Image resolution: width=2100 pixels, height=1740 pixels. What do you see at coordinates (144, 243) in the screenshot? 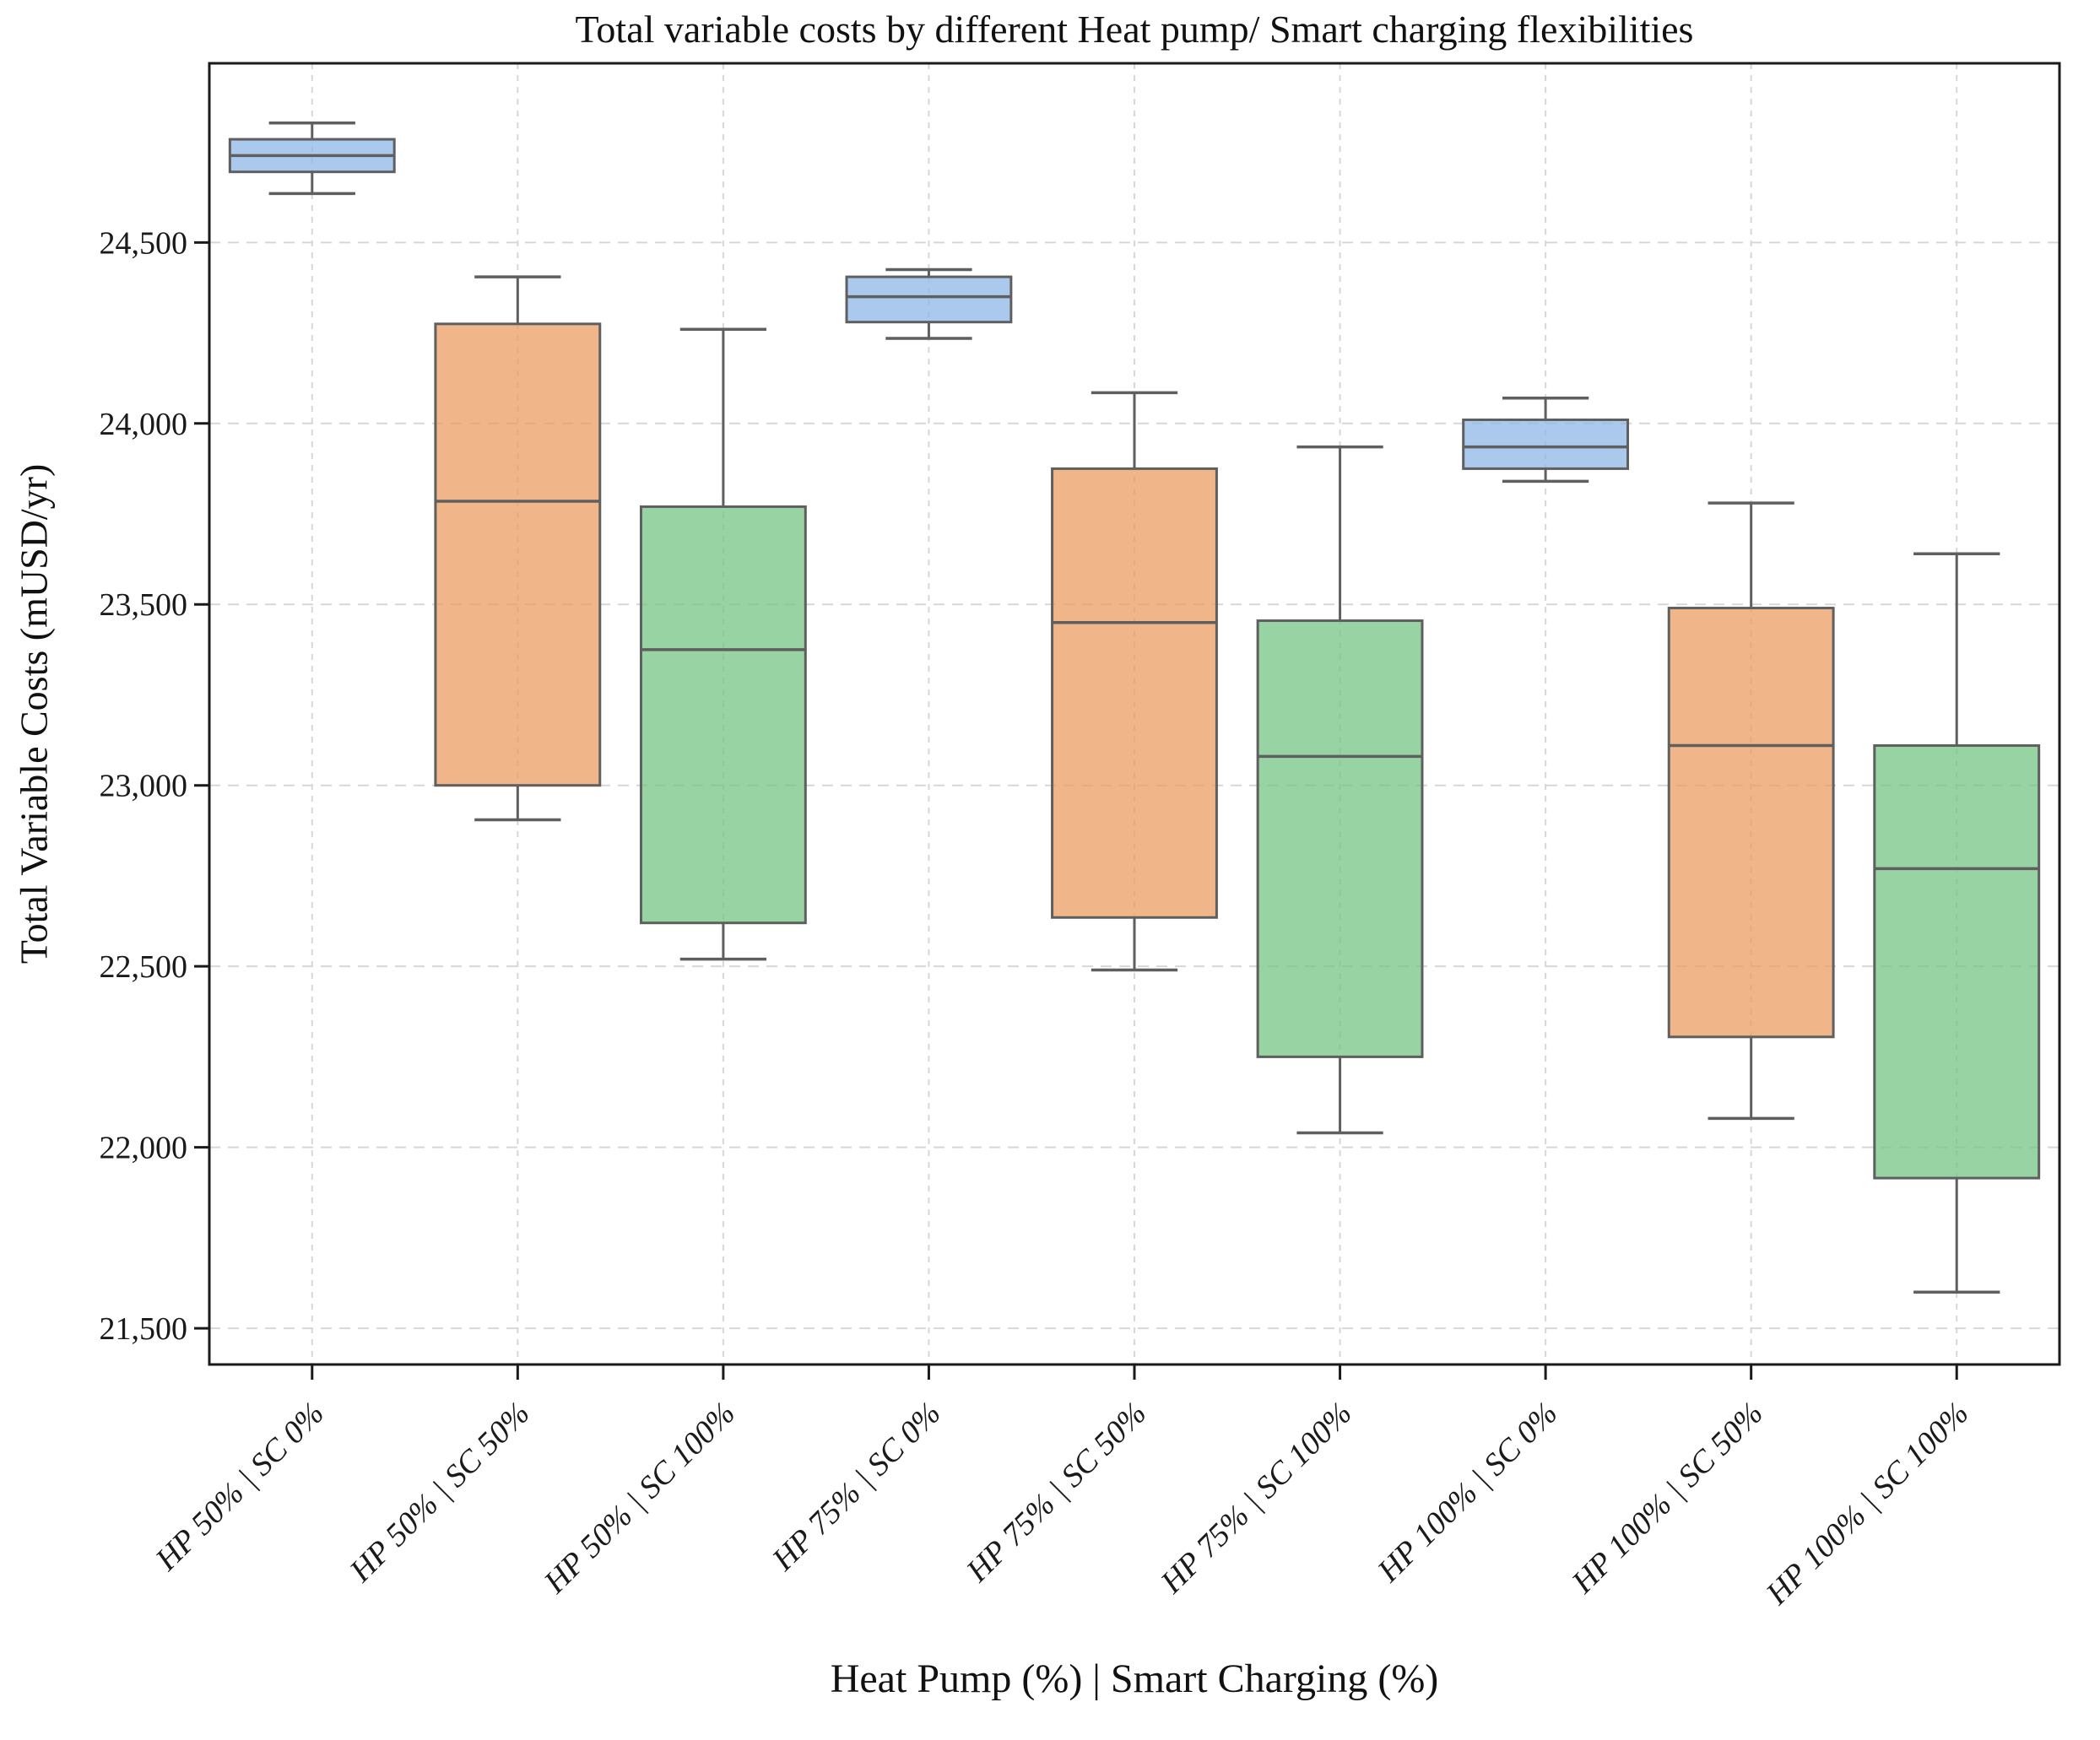
I see `y-tick-label: 24,500` at bounding box center [144, 243].